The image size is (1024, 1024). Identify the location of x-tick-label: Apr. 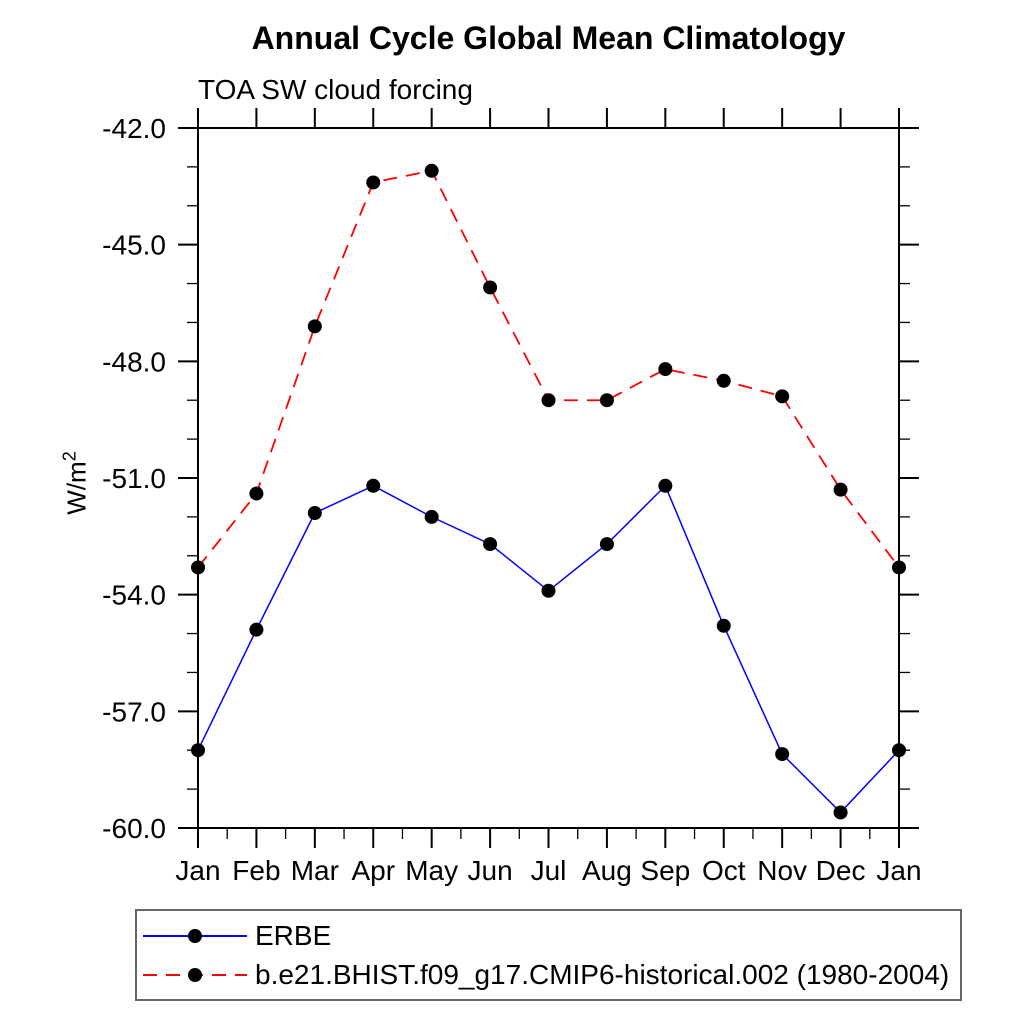
(373, 870).